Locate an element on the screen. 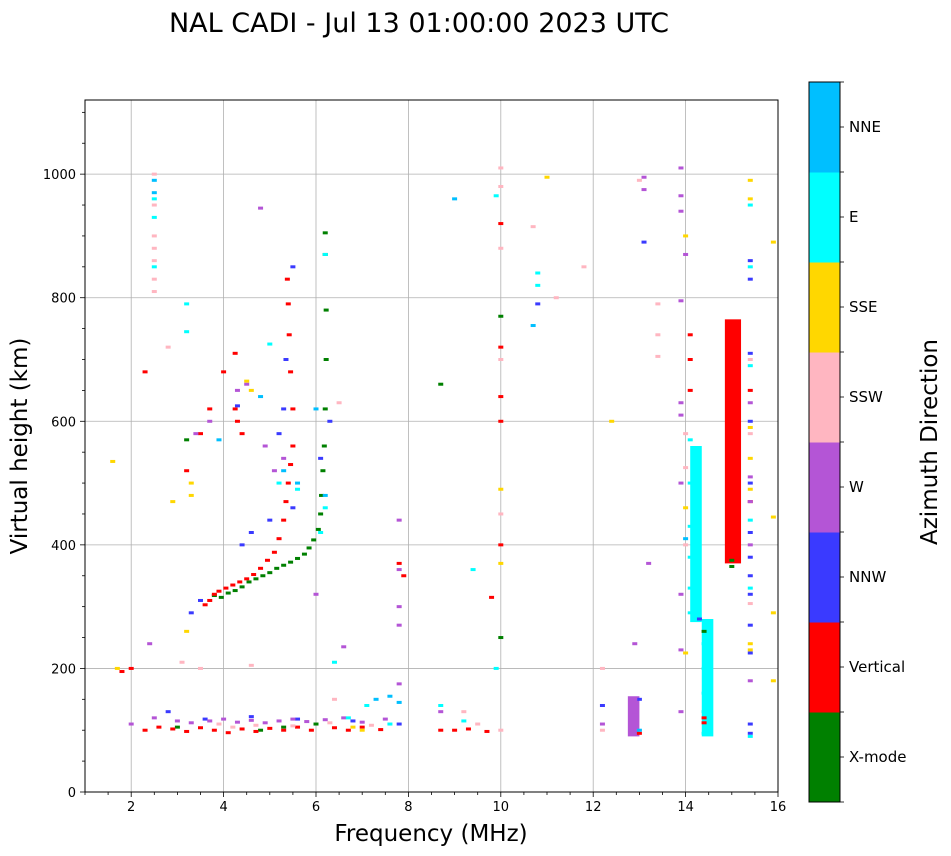 The image size is (951, 856). colorbar-tick-label: Vertical is located at coordinates (877, 667).